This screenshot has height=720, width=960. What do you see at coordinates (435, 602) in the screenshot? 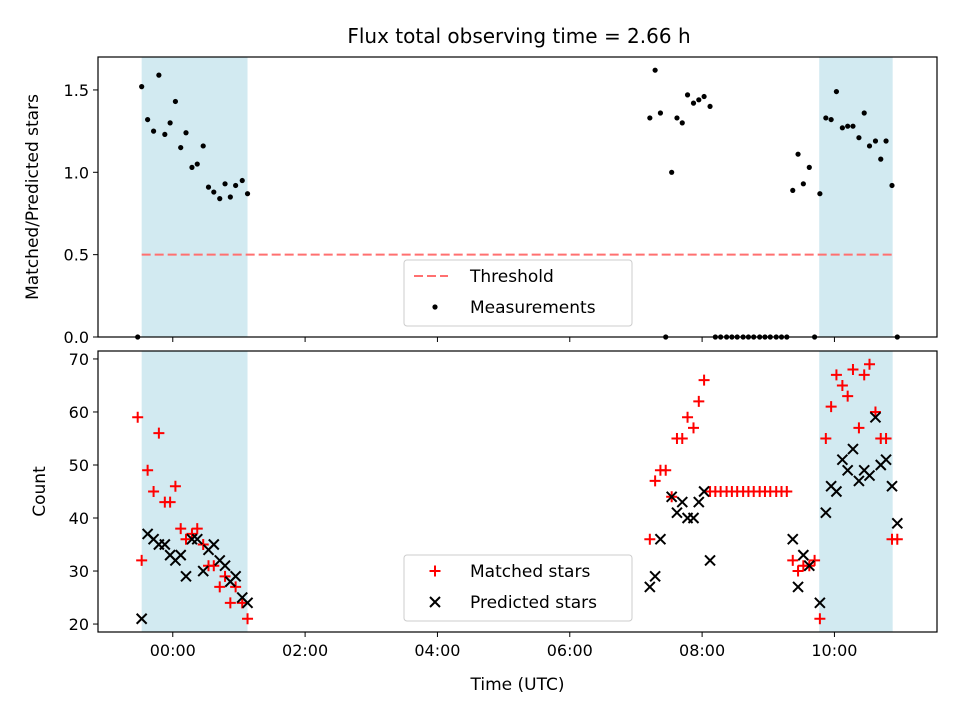
I see `legend-predicted-swatch` at bounding box center [435, 602].